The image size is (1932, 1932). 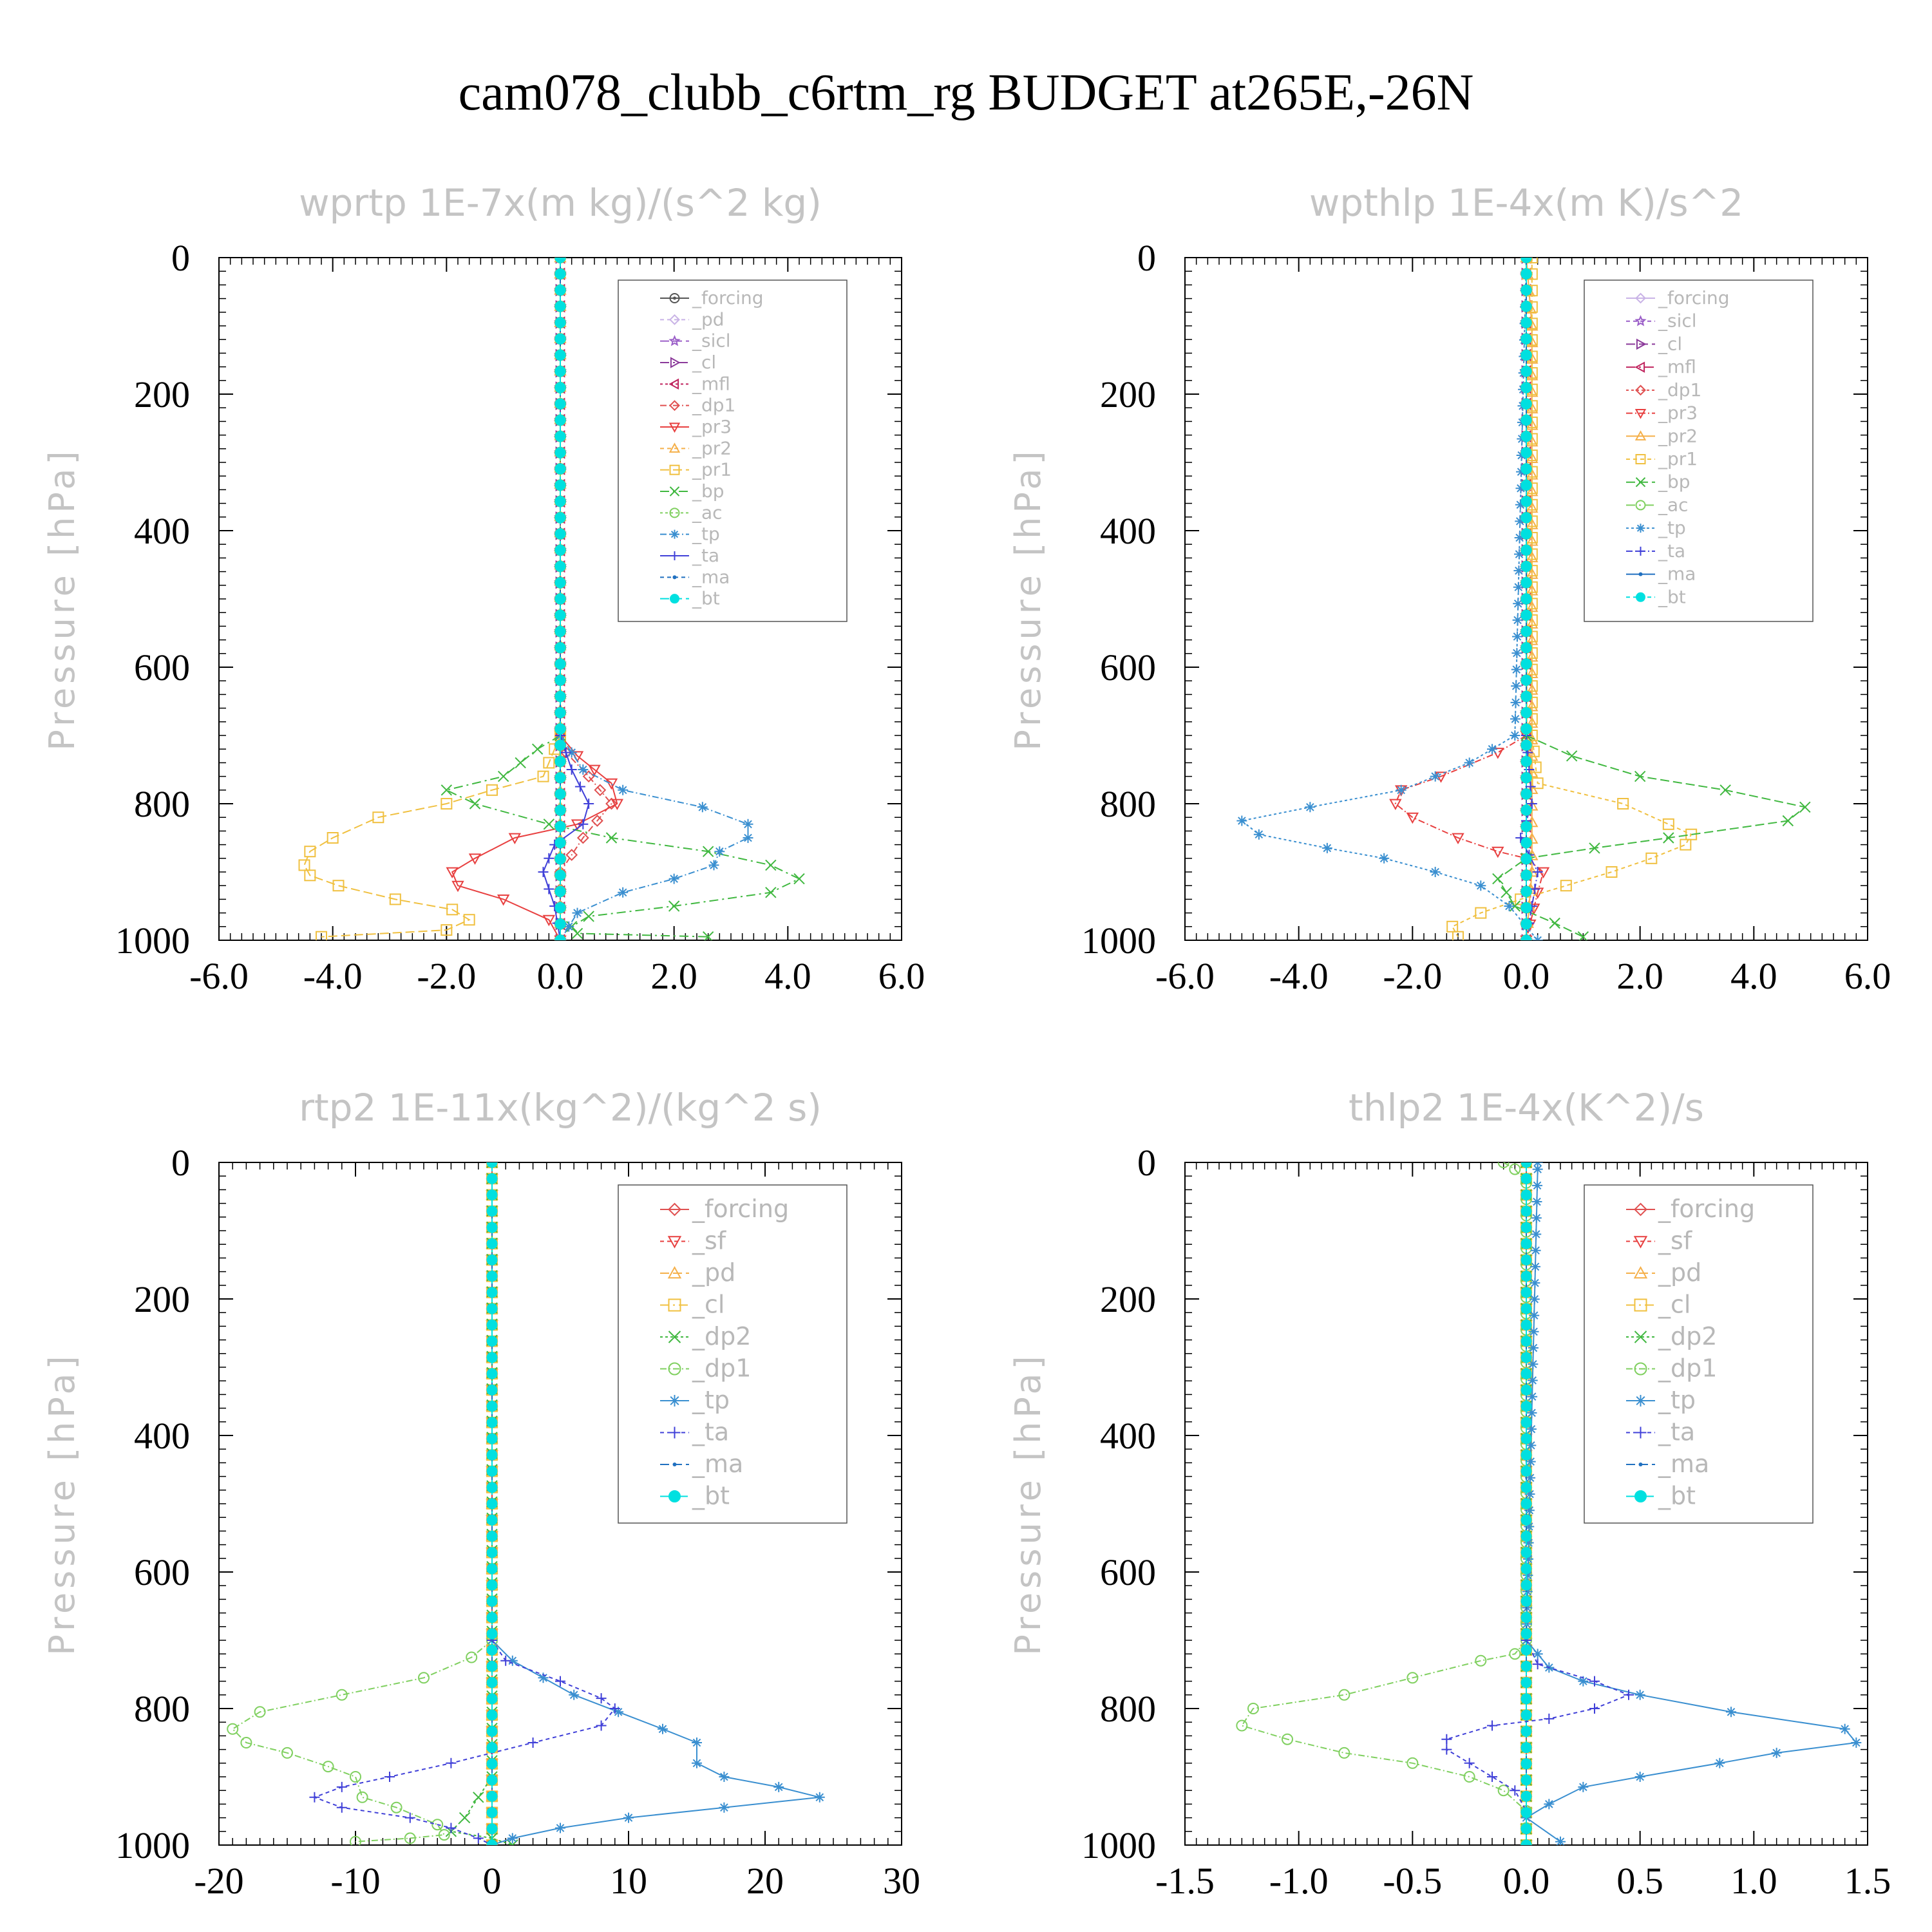 What do you see at coordinates (1118, 1845) in the screenshot?
I see `y-tick-label: 1000` at bounding box center [1118, 1845].